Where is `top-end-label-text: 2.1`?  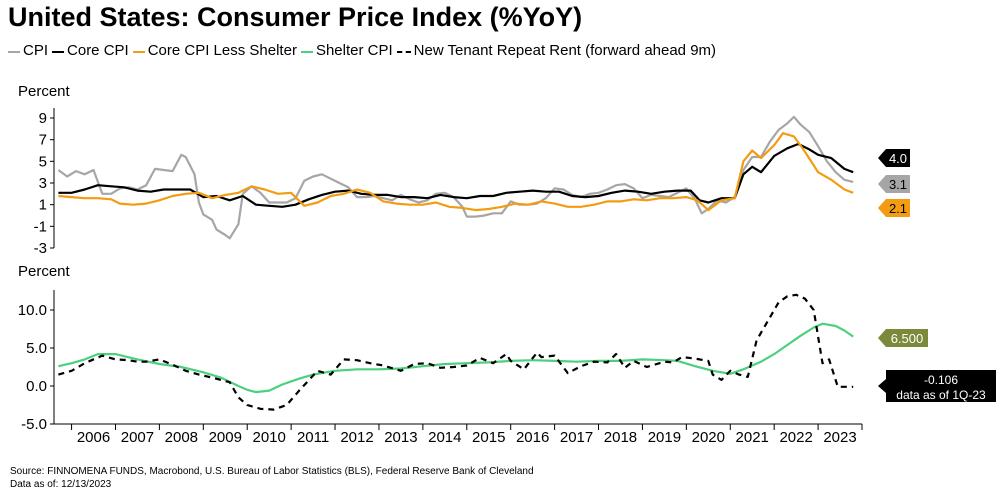
top-end-label-text: 2.1 is located at coordinates (898, 208).